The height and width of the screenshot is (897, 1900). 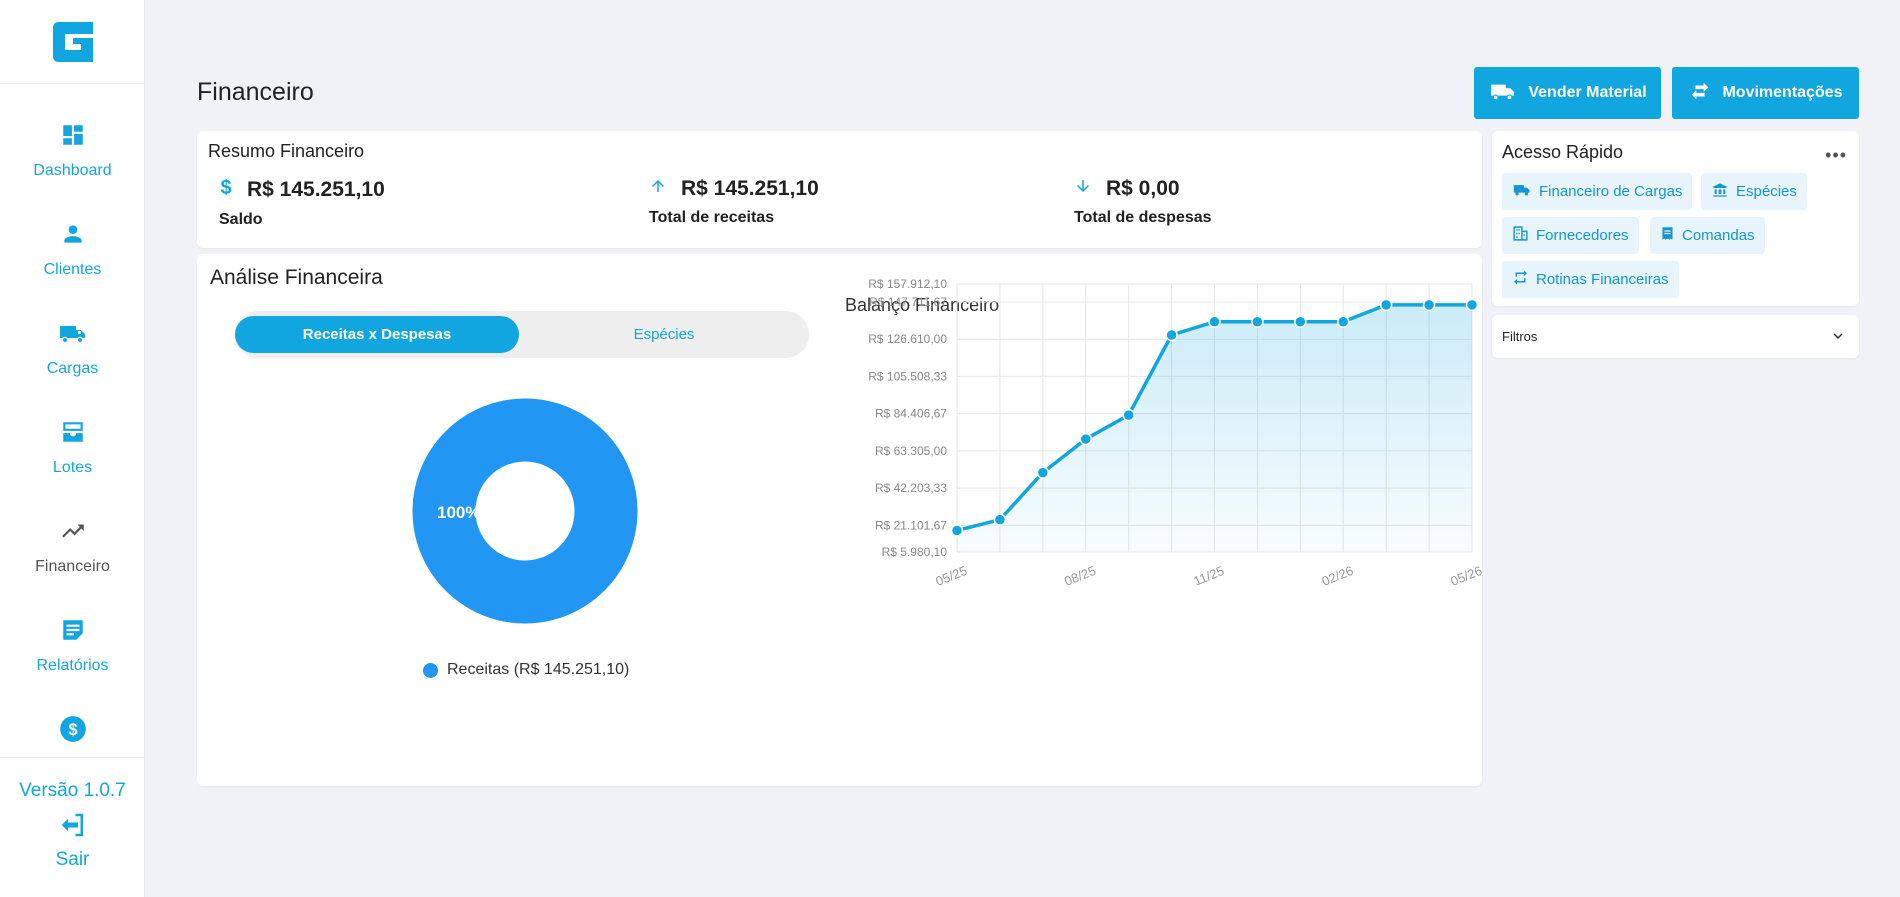 What do you see at coordinates (658, 189) in the screenshot?
I see `arrow-up-icon` at bounding box center [658, 189].